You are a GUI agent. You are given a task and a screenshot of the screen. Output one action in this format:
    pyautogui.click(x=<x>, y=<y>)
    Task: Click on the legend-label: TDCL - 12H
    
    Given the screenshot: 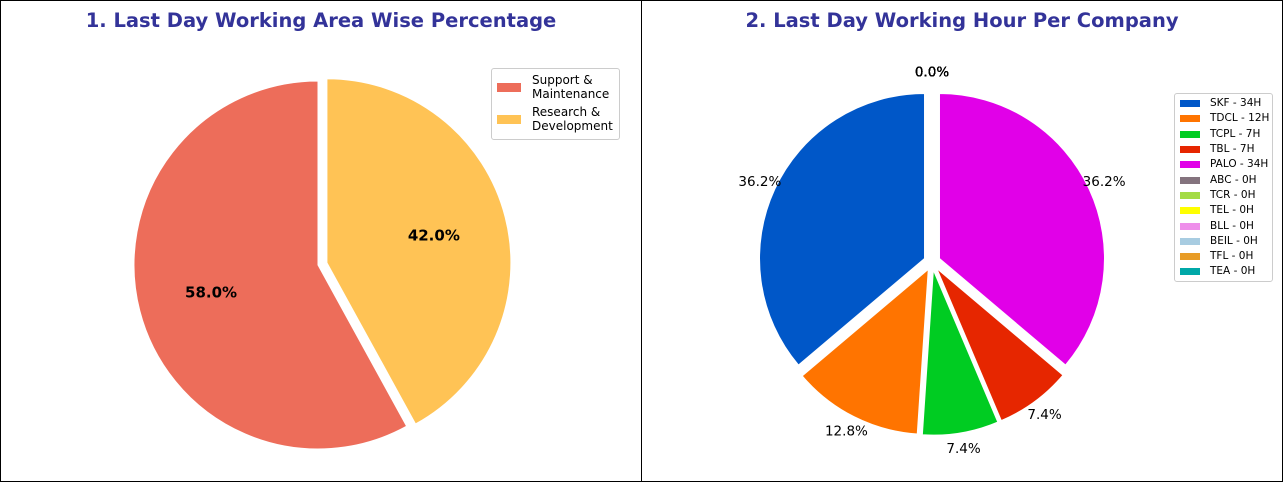 What is the action you would take?
    pyautogui.click(x=1240, y=118)
    